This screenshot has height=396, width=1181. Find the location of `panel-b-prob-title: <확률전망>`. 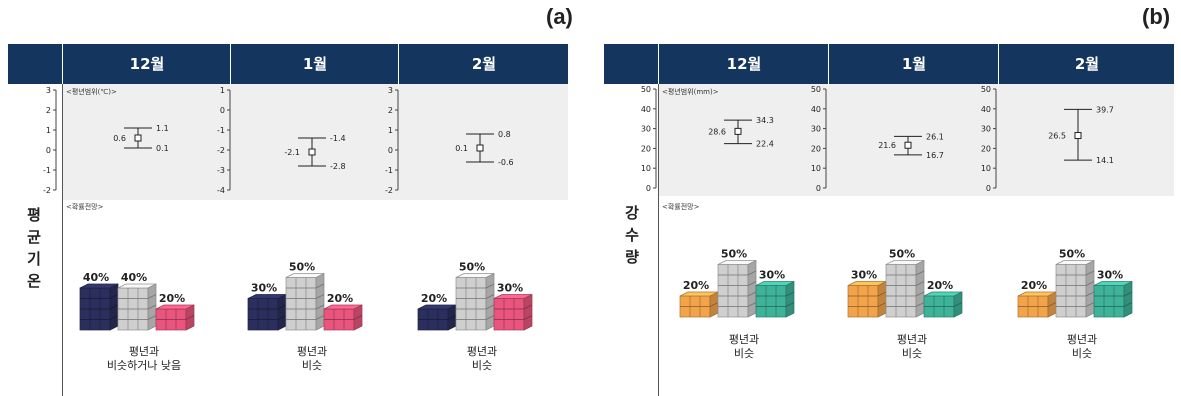

panel-b-prob-title: <확률전망> is located at coordinates (681, 207).